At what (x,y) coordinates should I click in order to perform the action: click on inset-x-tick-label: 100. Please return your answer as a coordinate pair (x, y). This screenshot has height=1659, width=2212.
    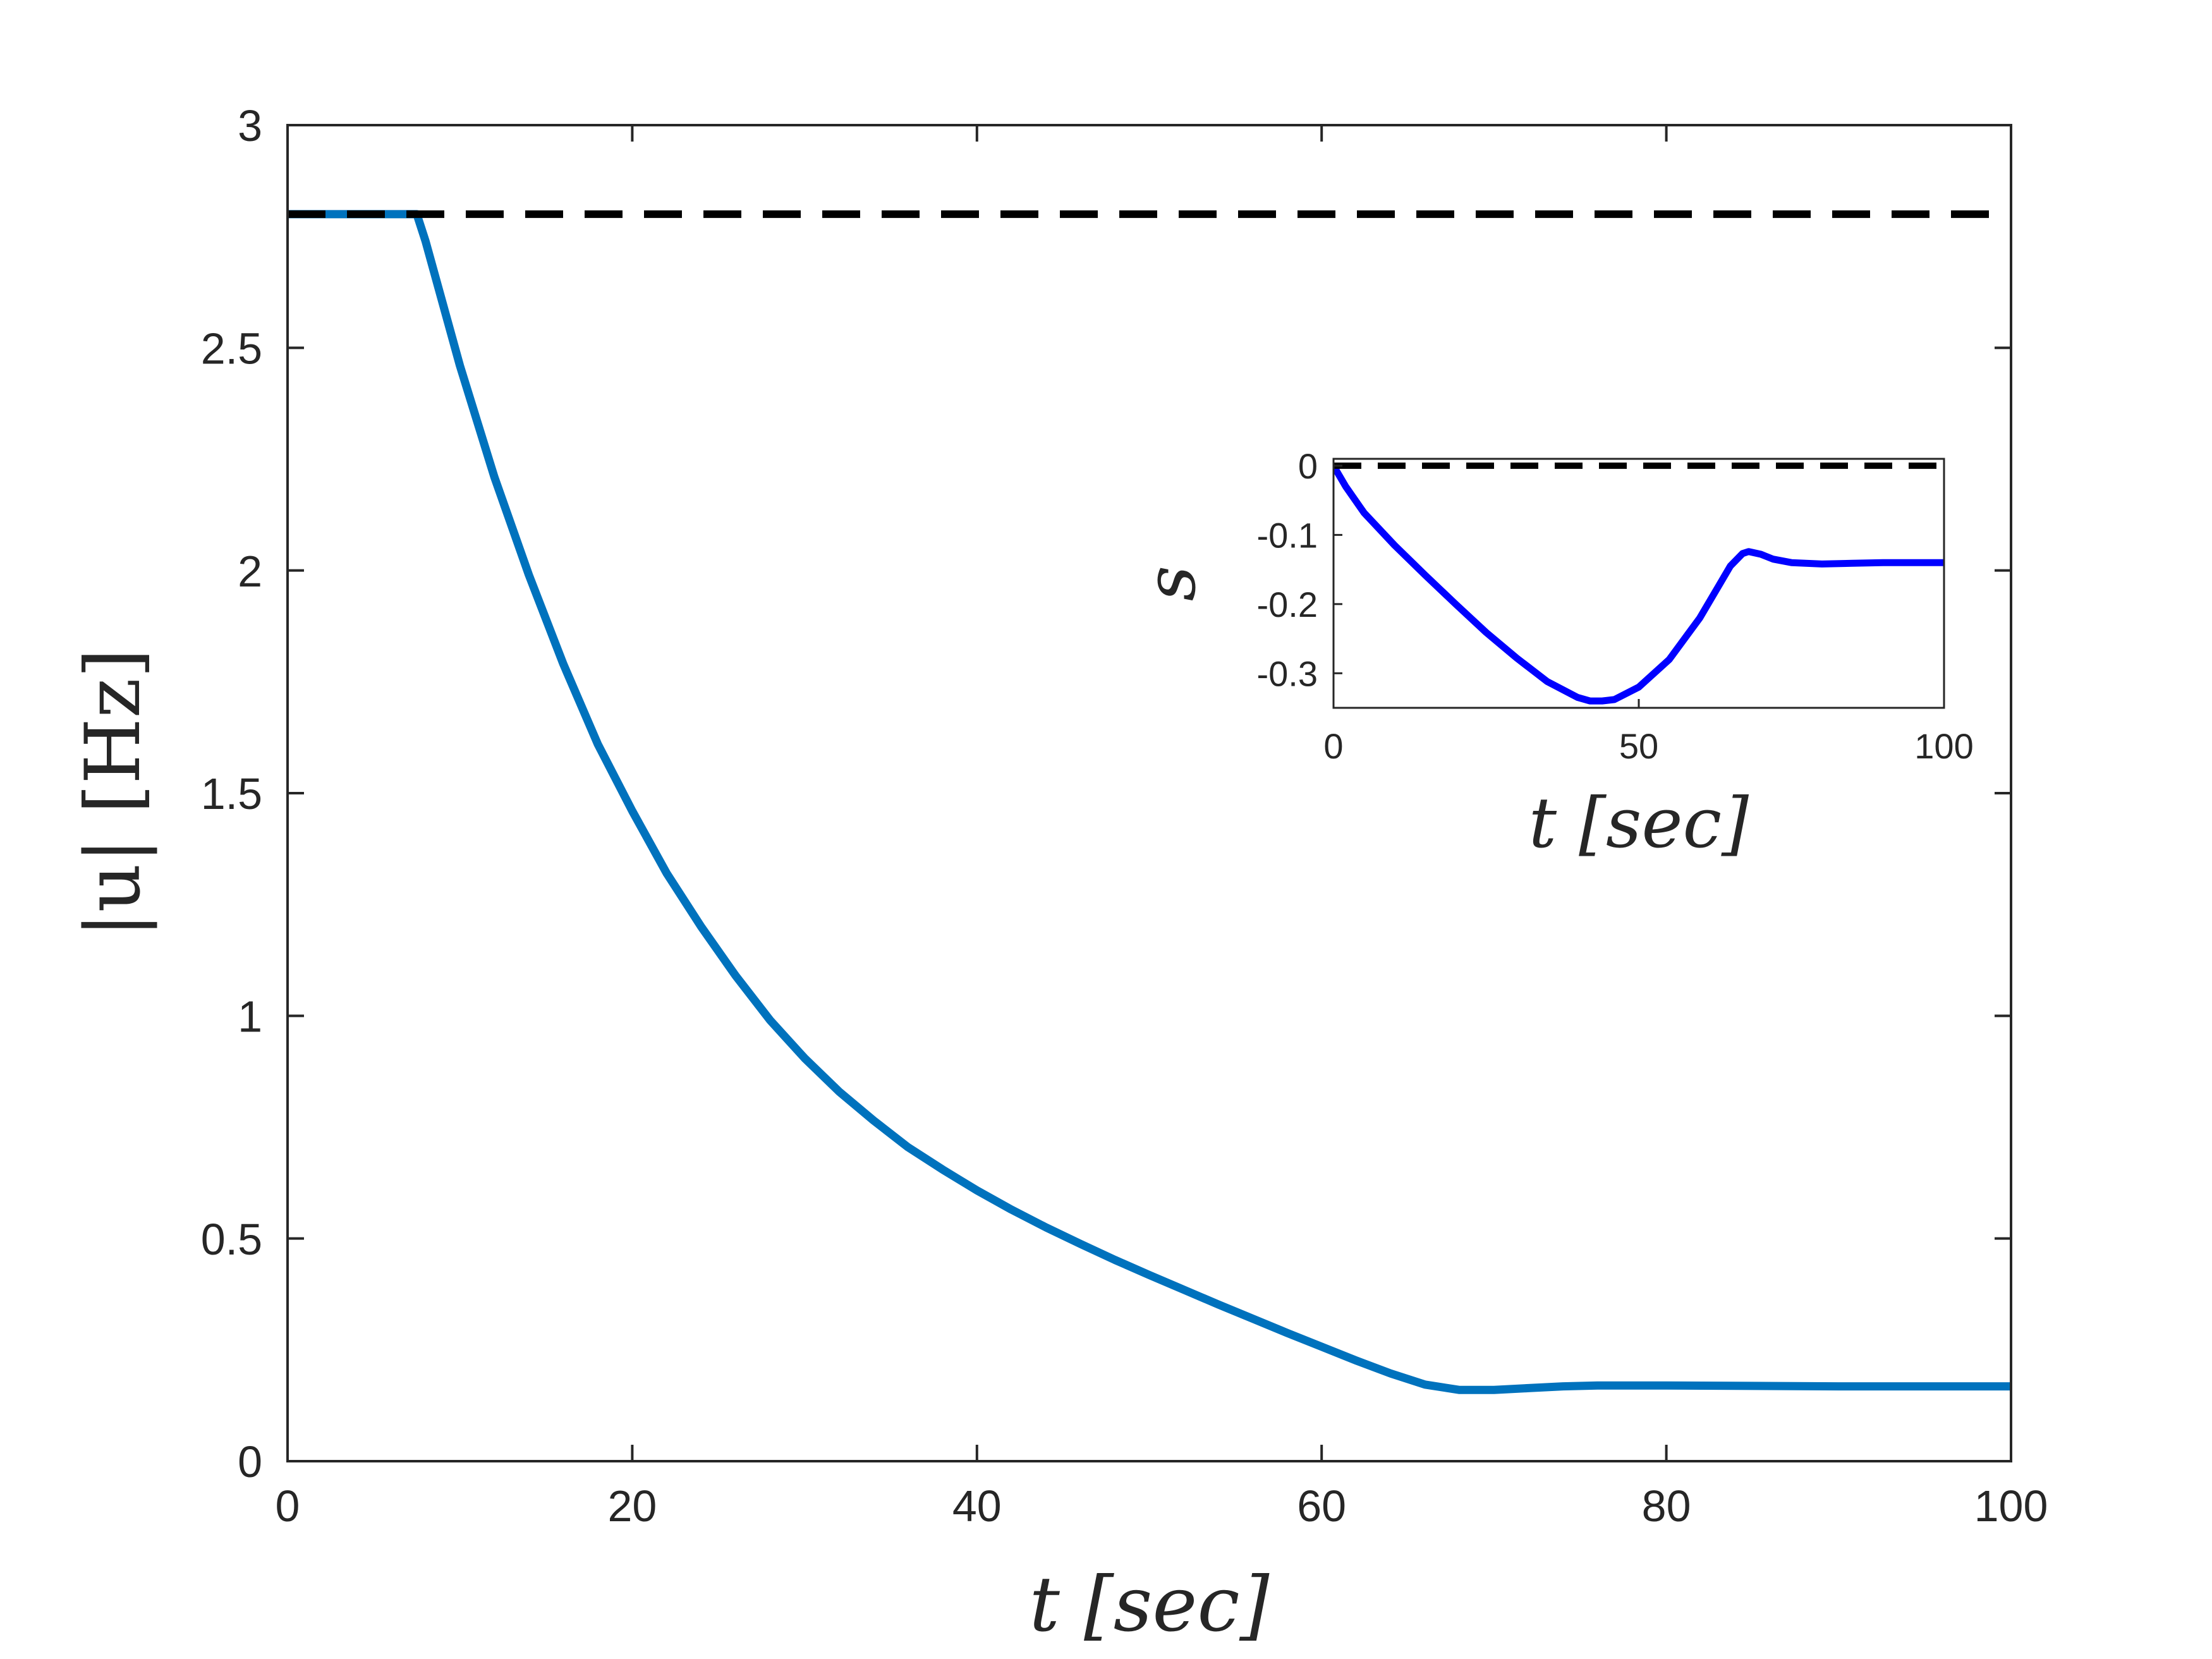
    Looking at the image, I should click on (1944, 746).